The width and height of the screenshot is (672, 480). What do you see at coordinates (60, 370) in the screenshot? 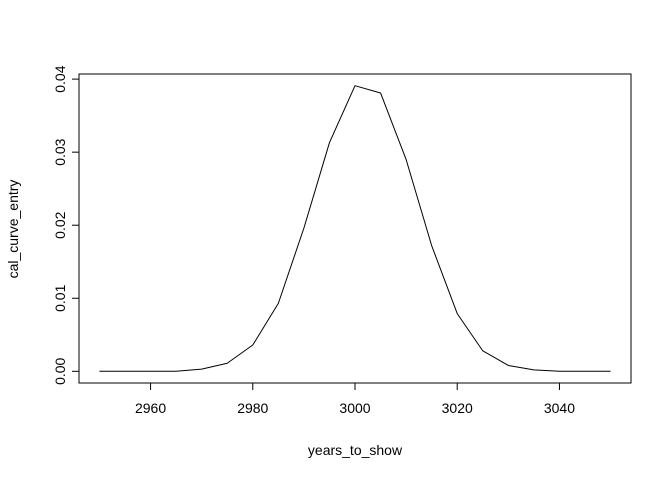
I see `y-tick-label: 0.00` at bounding box center [60, 370].